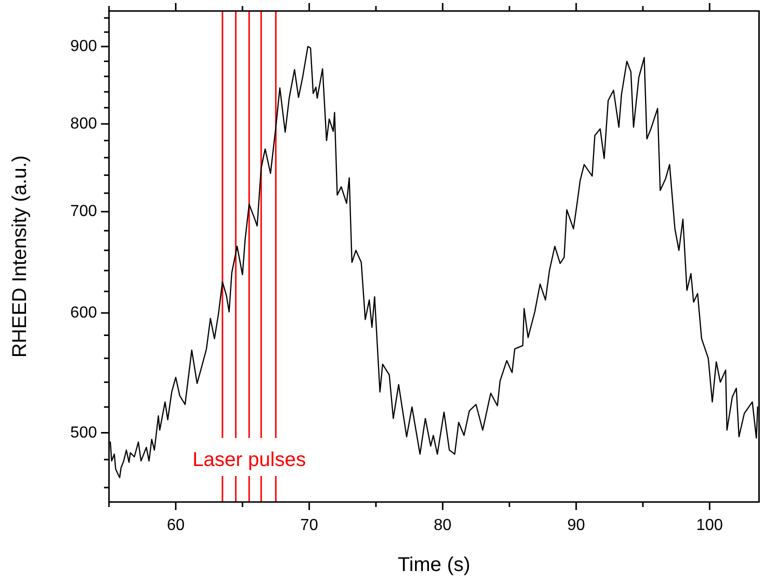 The height and width of the screenshot is (577, 760). Describe the element at coordinates (443, 525) in the screenshot. I see `x-tick-label: 80` at that location.